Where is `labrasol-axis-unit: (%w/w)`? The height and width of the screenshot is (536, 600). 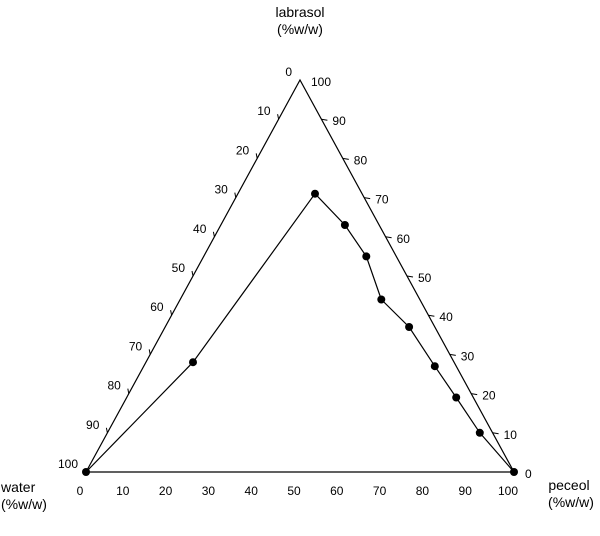
labrasol-axis-unit: (%w/w) is located at coordinates (300, 29).